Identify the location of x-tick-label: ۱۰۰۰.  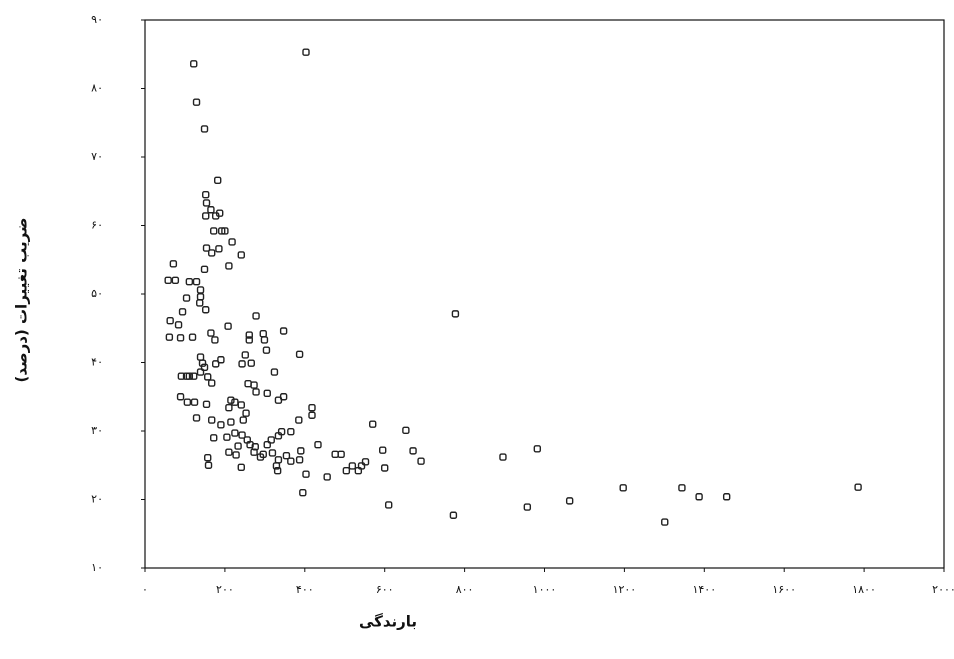
(545, 589).